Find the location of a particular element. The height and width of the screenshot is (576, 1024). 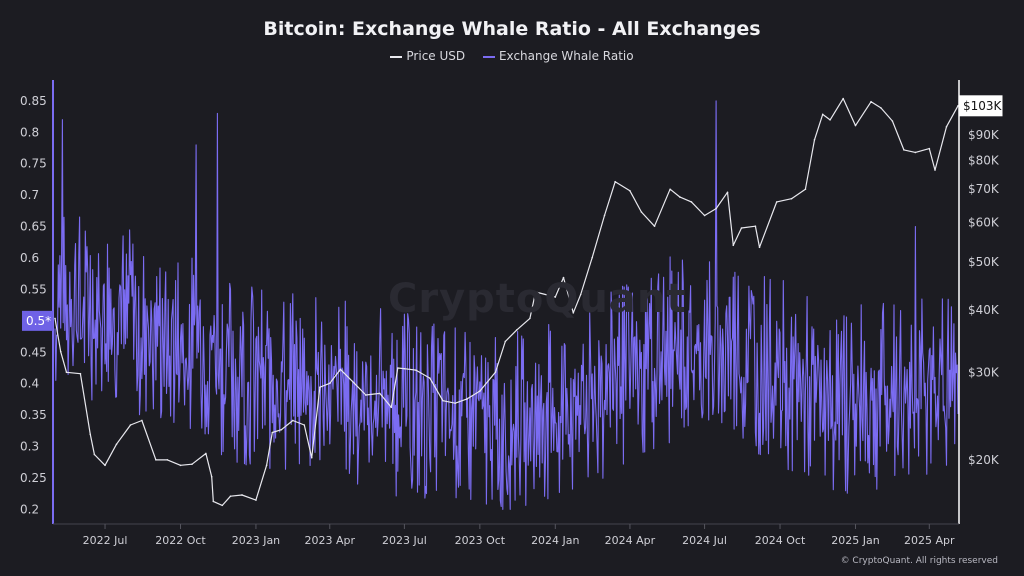

legend-label-price: Price USD is located at coordinates (436, 56).